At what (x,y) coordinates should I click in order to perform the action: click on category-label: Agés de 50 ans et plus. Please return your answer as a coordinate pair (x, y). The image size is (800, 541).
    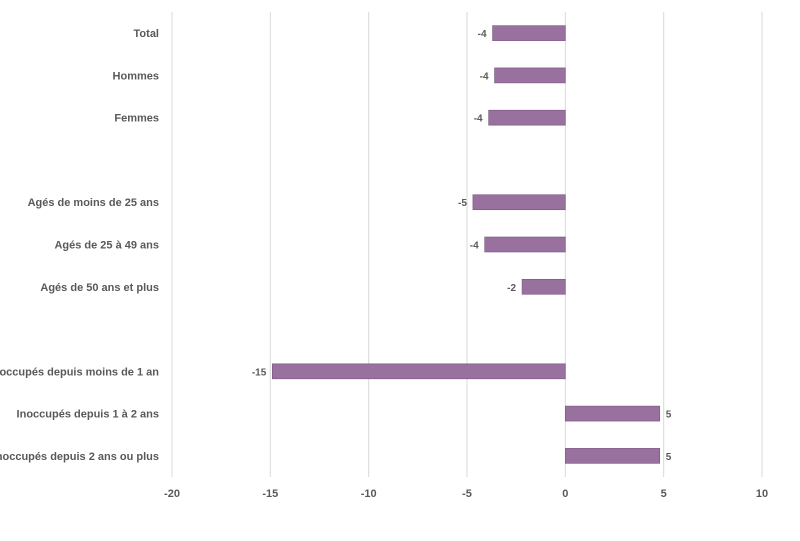
    Looking at the image, I should click on (99, 288).